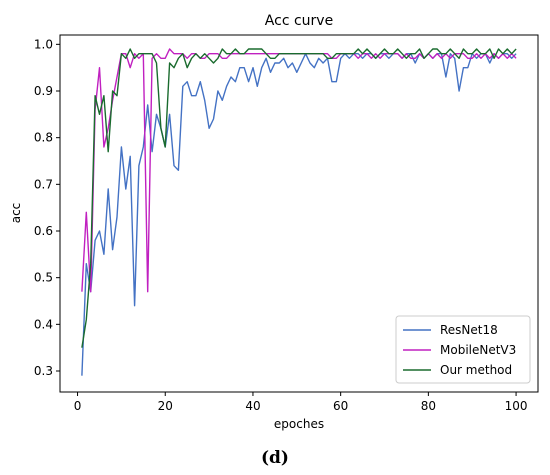 This screenshot has height=475, width=550. Describe the element at coordinates (299, 21) in the screenshot. I see `chart-title: Acc curve` at that location.